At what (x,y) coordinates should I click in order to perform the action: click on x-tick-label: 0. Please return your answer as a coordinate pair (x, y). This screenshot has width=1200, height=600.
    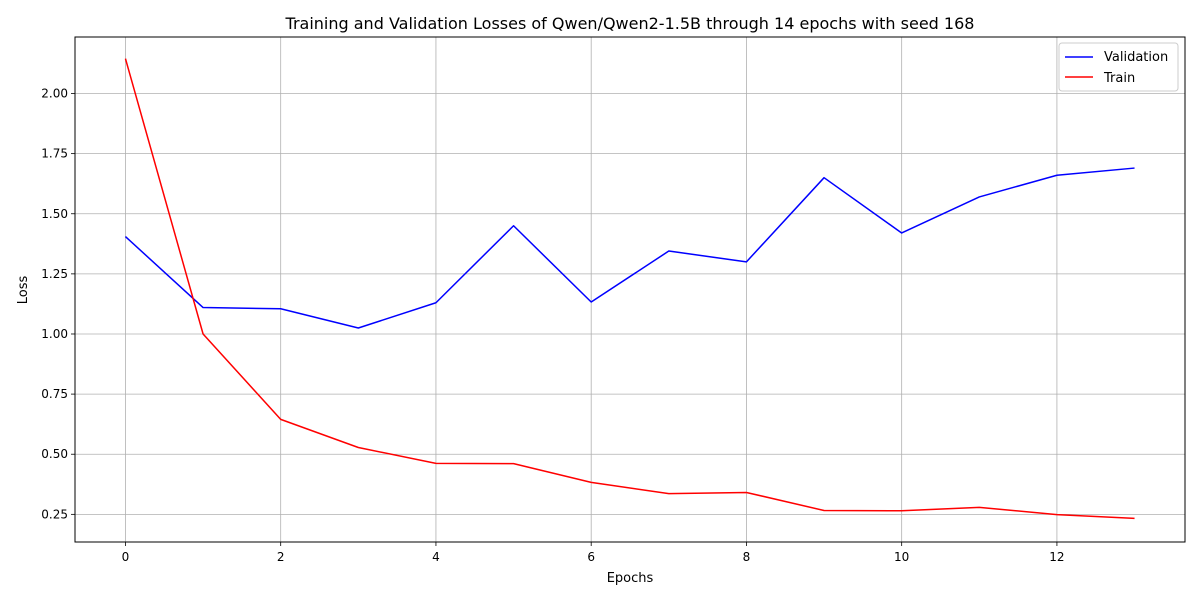
    Looking at the image, I should click on (126, 557).